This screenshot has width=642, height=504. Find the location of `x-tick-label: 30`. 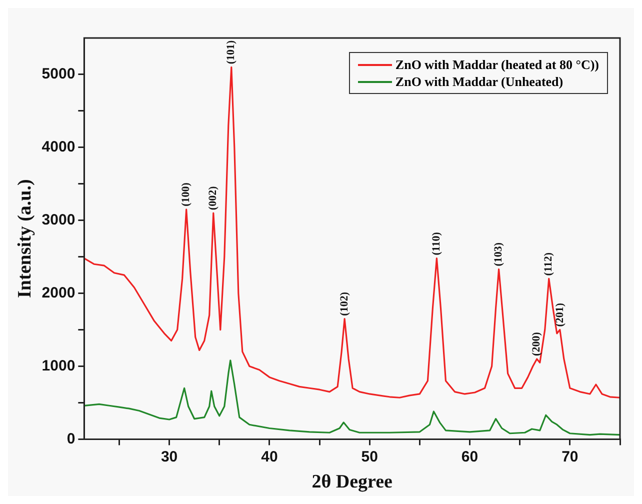

x-tick-label: 30 is located at coordinates (169, 457).